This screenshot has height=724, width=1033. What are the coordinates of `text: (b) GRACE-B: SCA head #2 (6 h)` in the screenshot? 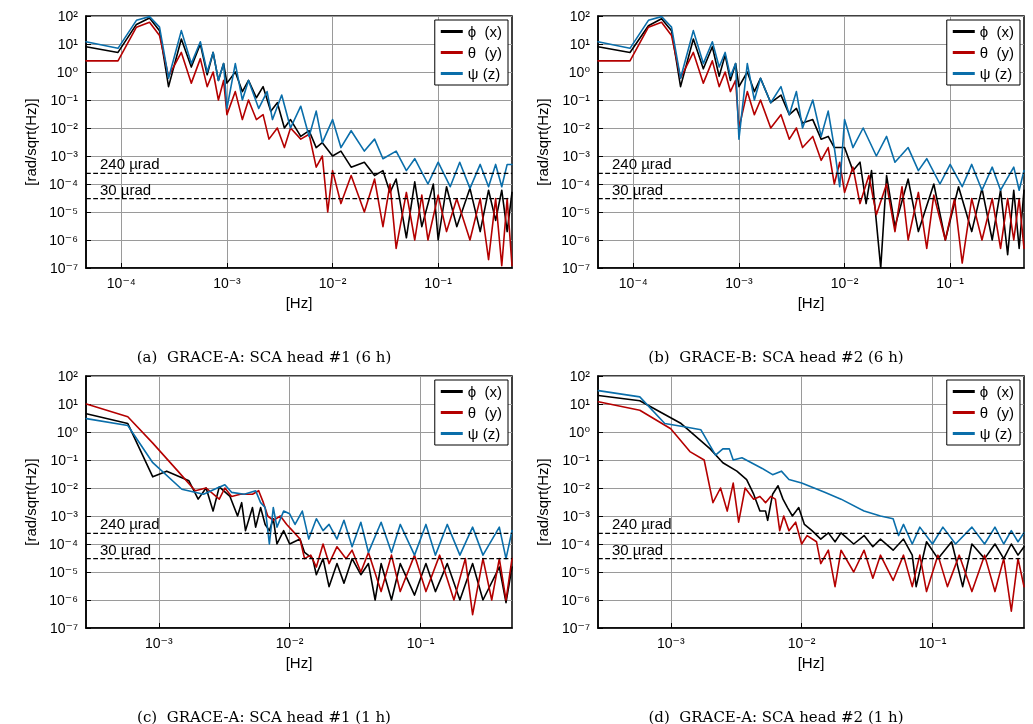 It's located at (776, 356).